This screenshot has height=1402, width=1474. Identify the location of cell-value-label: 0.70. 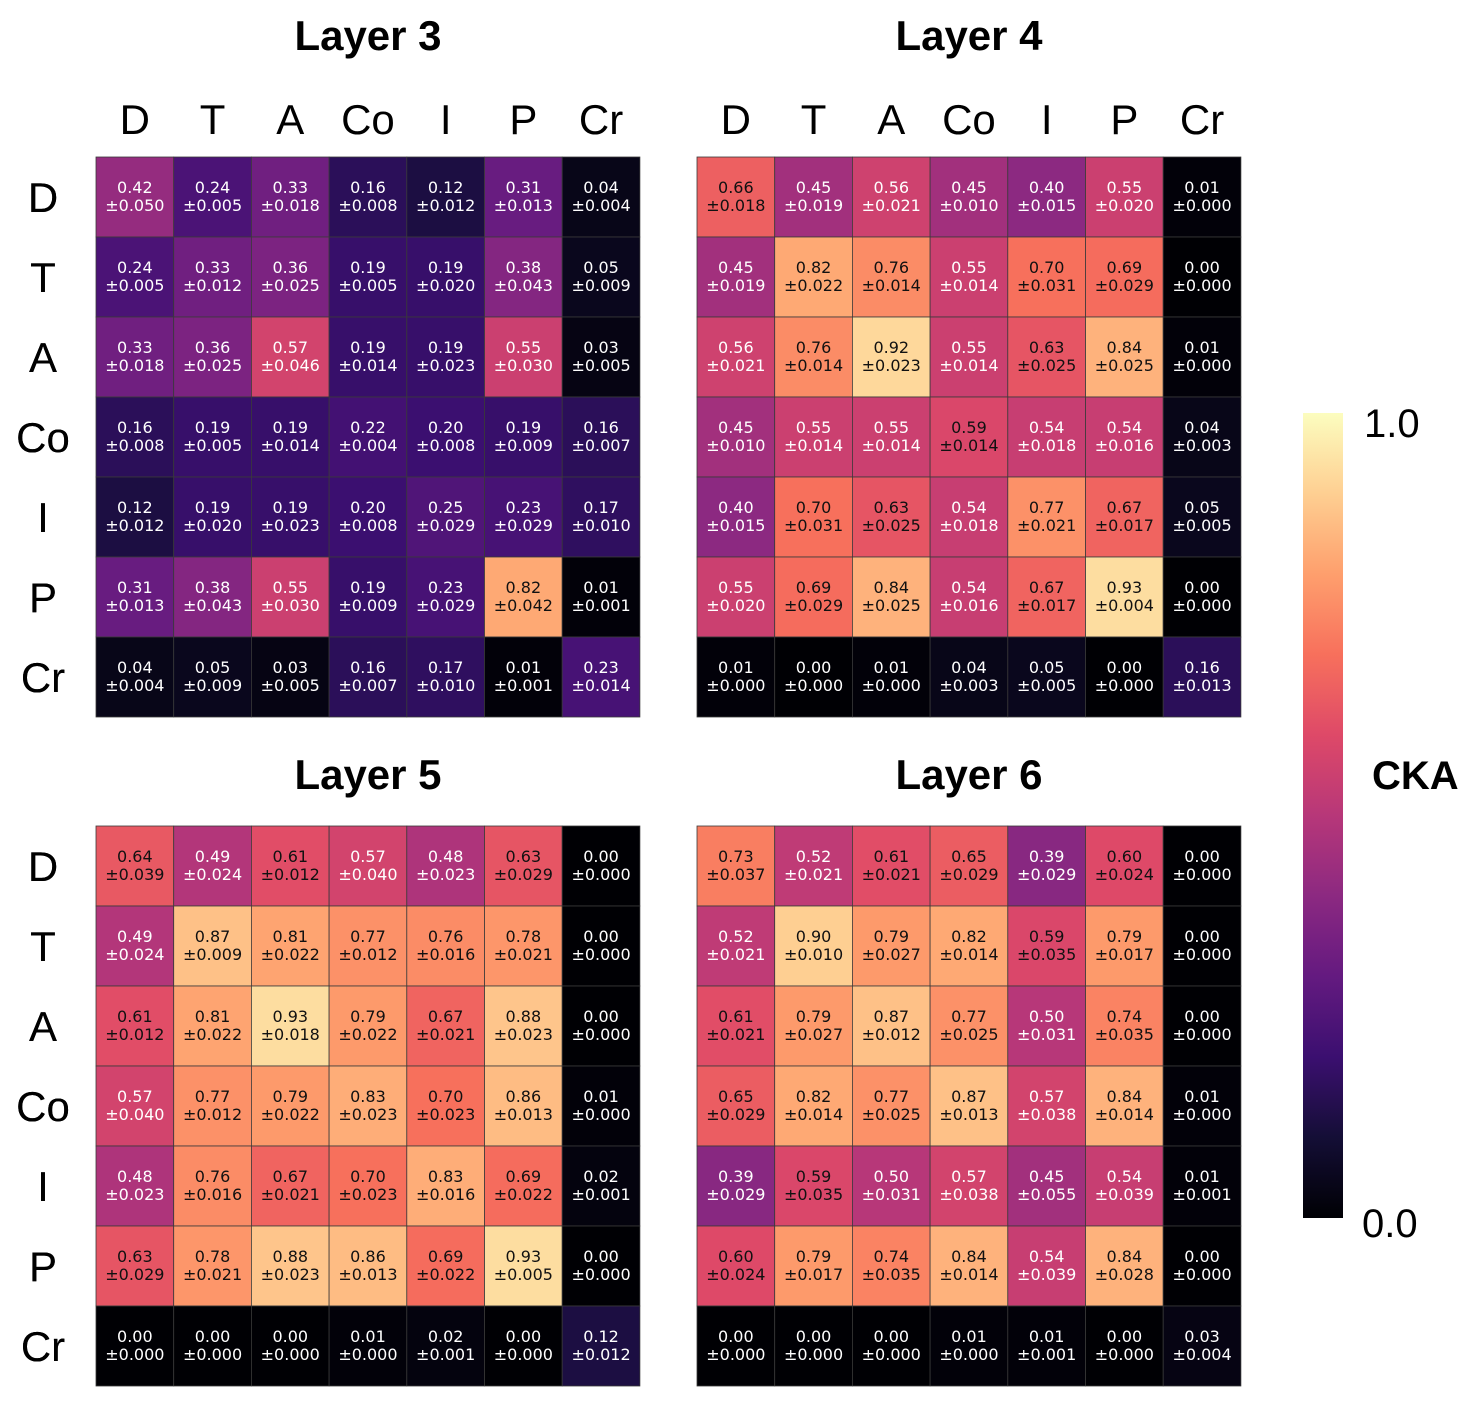
(368, 1176).